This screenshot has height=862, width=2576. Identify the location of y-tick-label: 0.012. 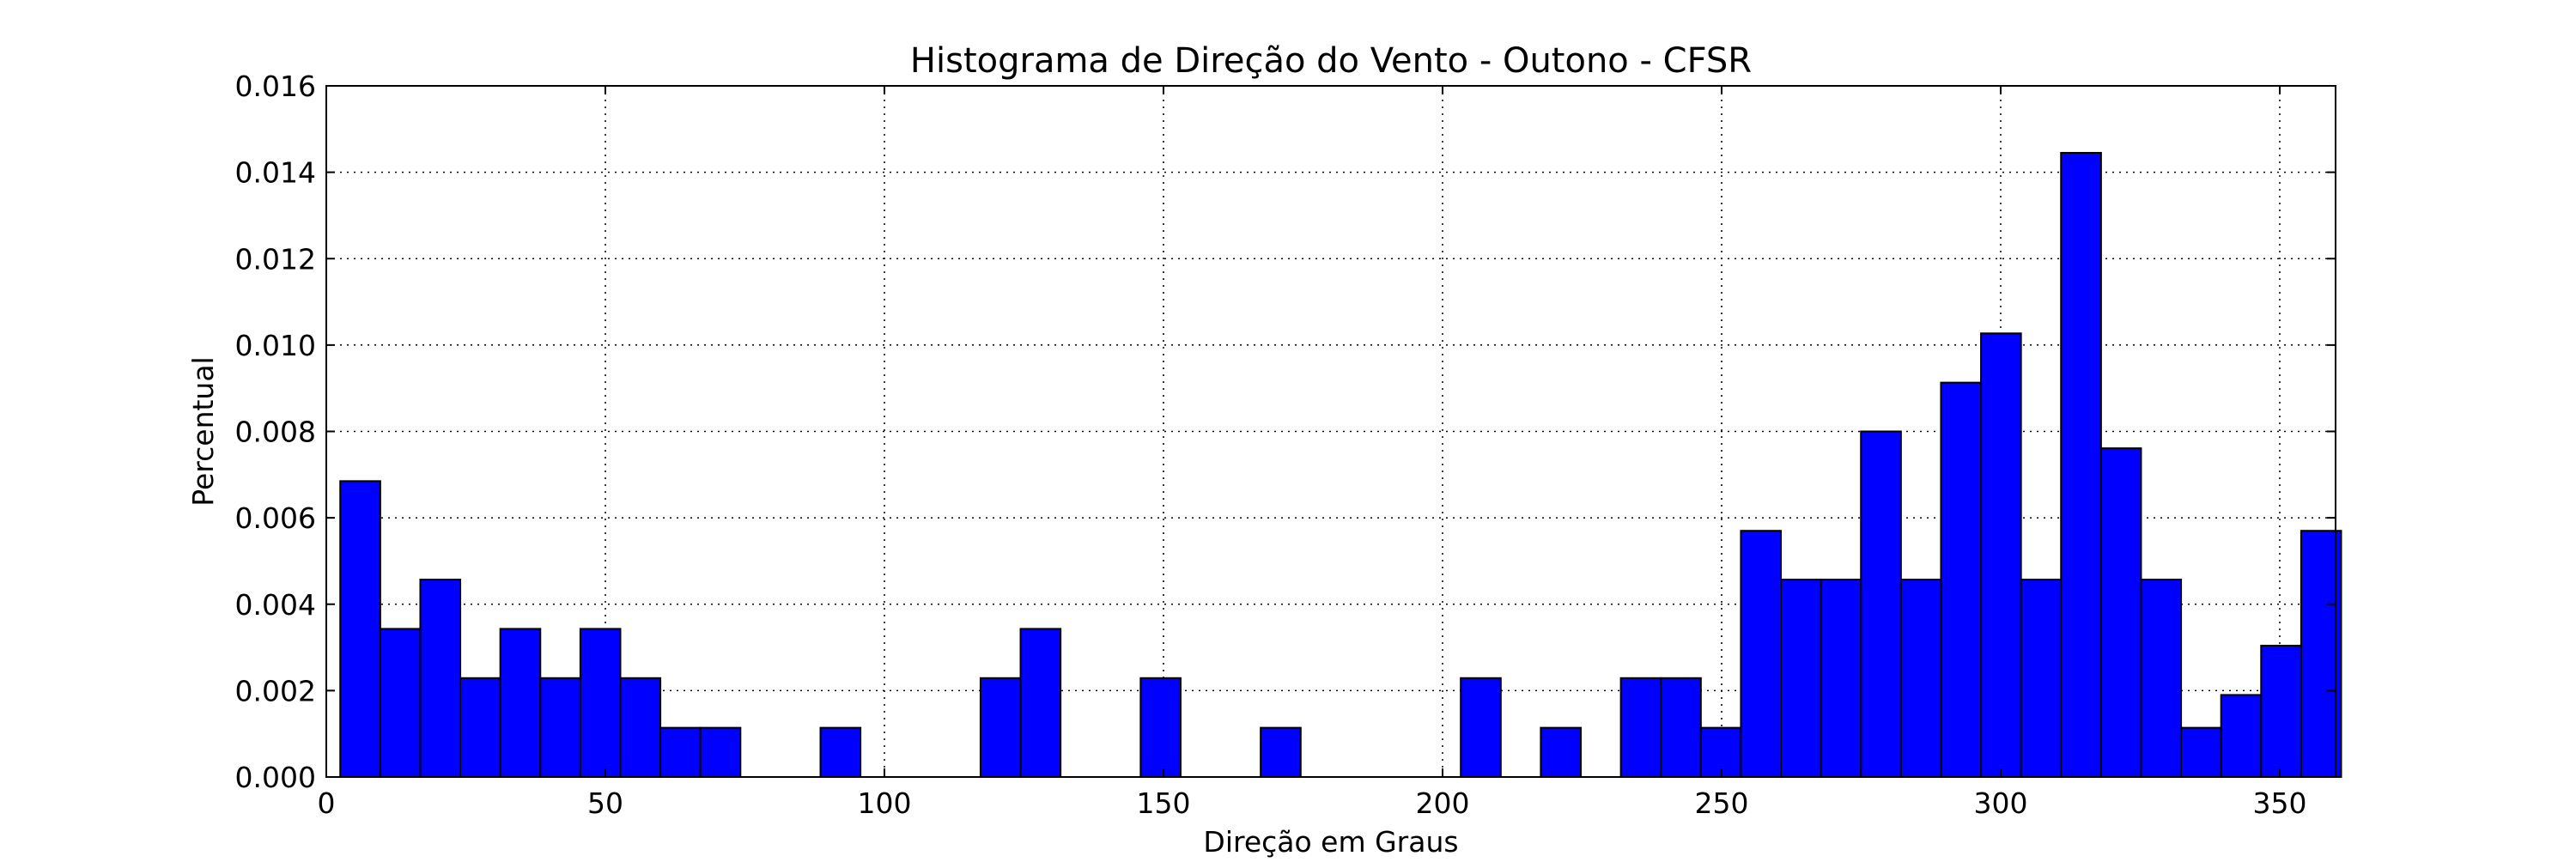
(275, 259).